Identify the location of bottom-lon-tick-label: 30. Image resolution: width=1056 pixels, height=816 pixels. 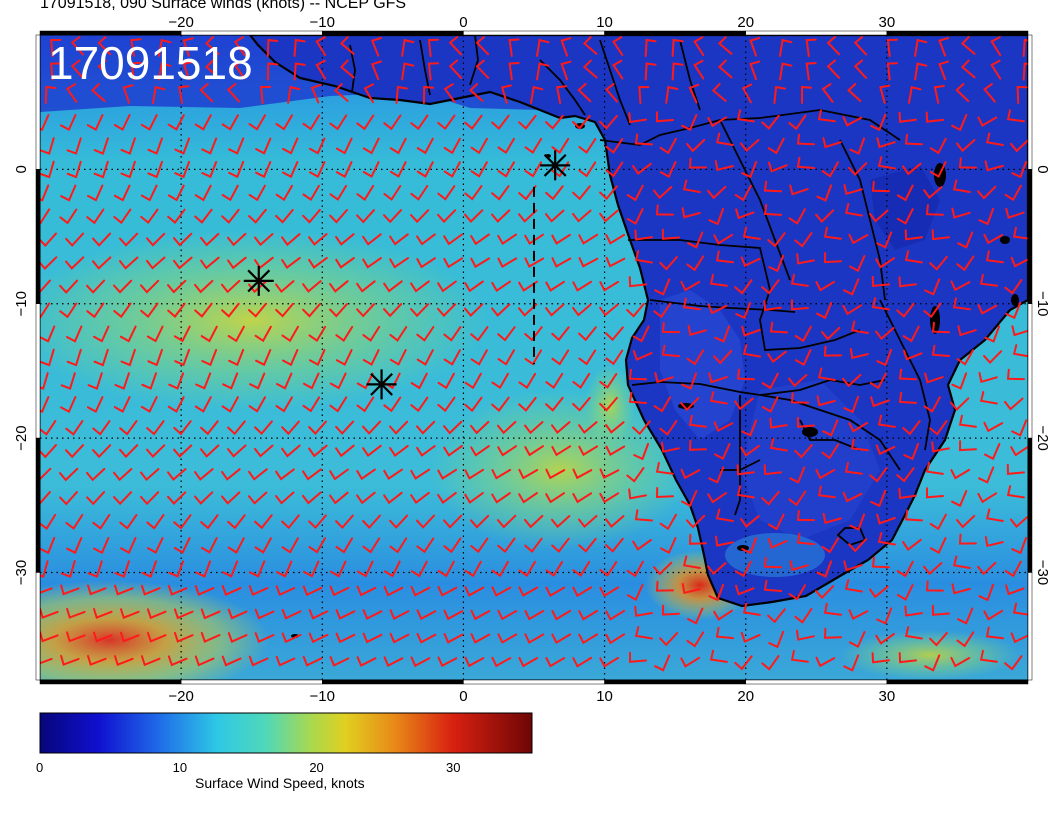
(887, 696).